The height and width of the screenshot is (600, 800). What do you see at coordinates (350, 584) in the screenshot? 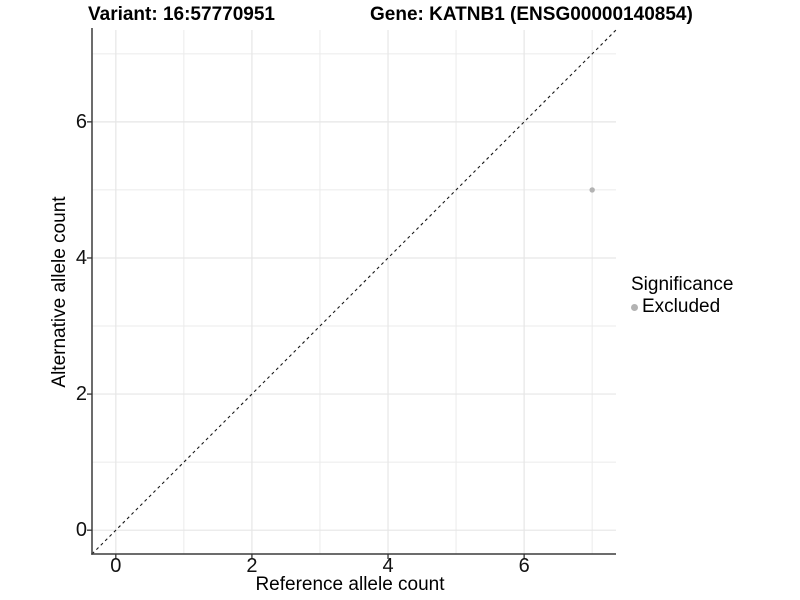
I see `x-axis-title: Reference allele count` at bounding box center [350, 584].